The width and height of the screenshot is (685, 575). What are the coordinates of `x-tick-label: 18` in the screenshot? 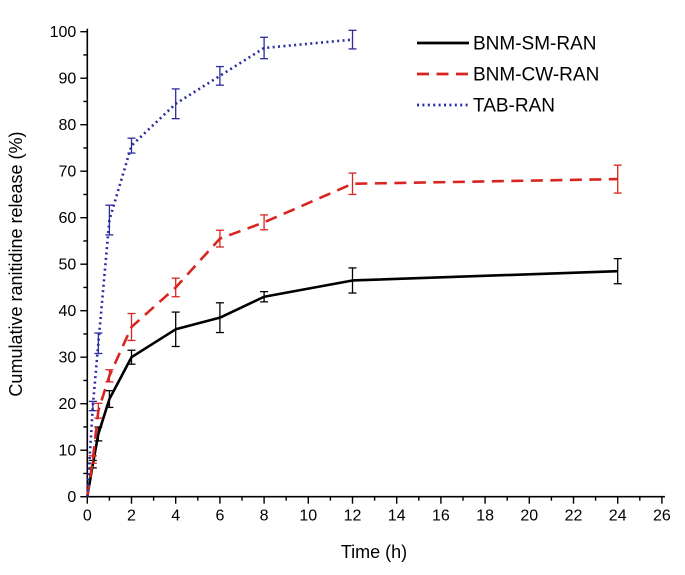 It's located at (485, 516).